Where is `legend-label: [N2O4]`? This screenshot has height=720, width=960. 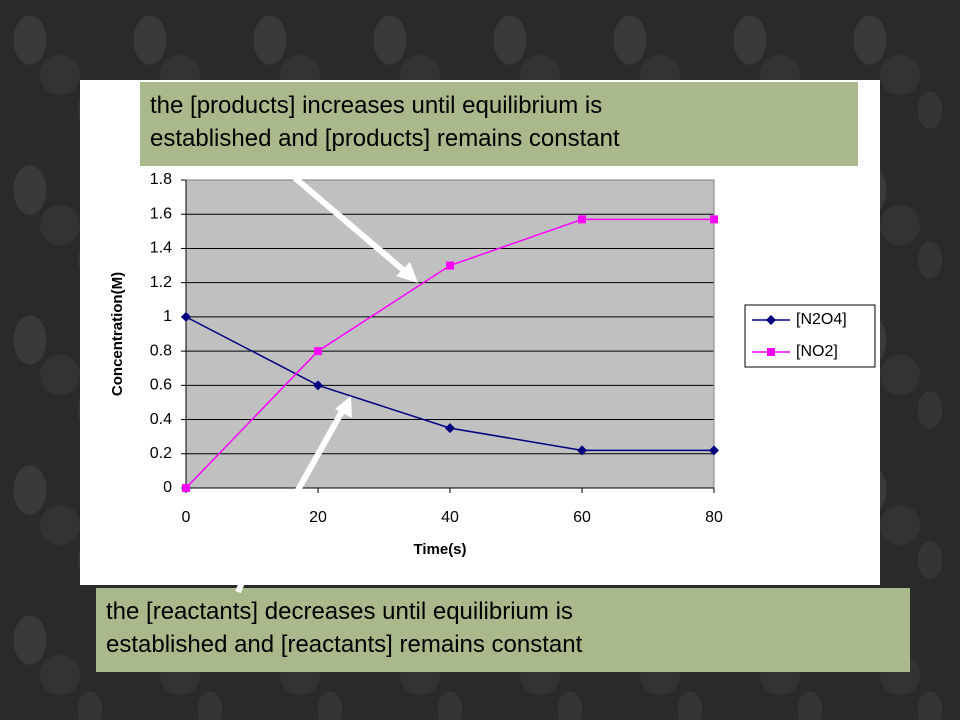 legend-label: [N2O4] is located at coordinates (821, 319).